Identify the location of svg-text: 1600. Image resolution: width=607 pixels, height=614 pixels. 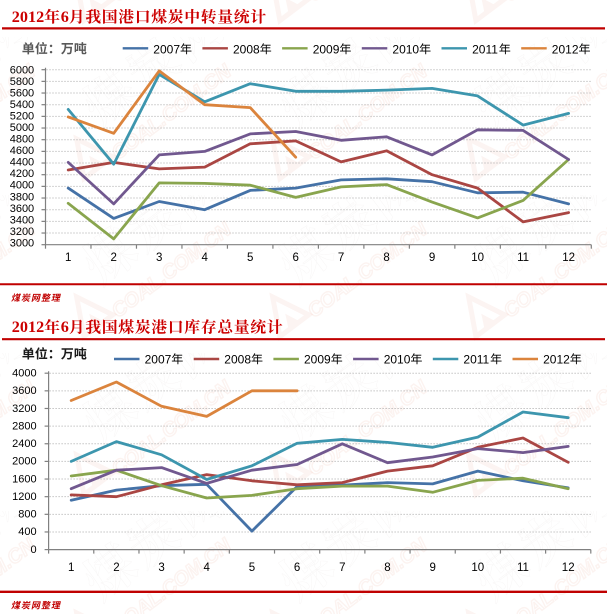
(24, 479).